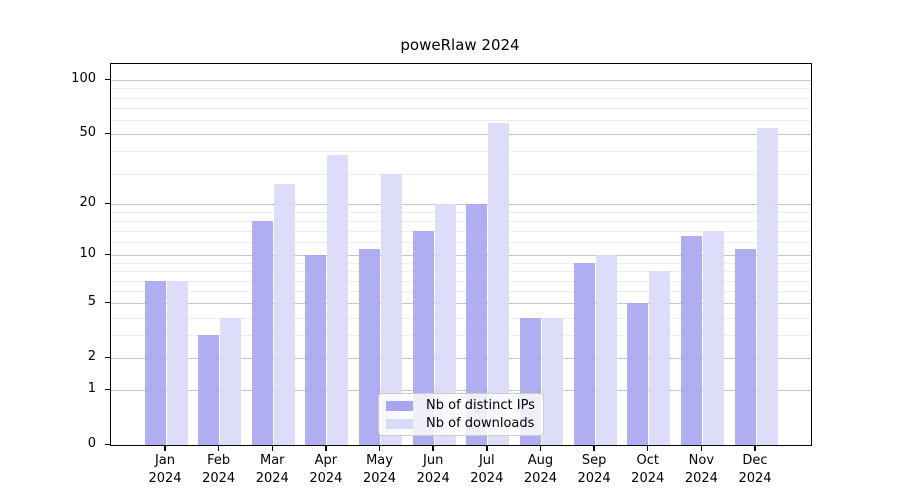 The height and width of the screenshot is (500, 900). Describe the element at coordinates (177, 362) in the screenshot. I see `bar-nb-of-downloads-jan` at that location.